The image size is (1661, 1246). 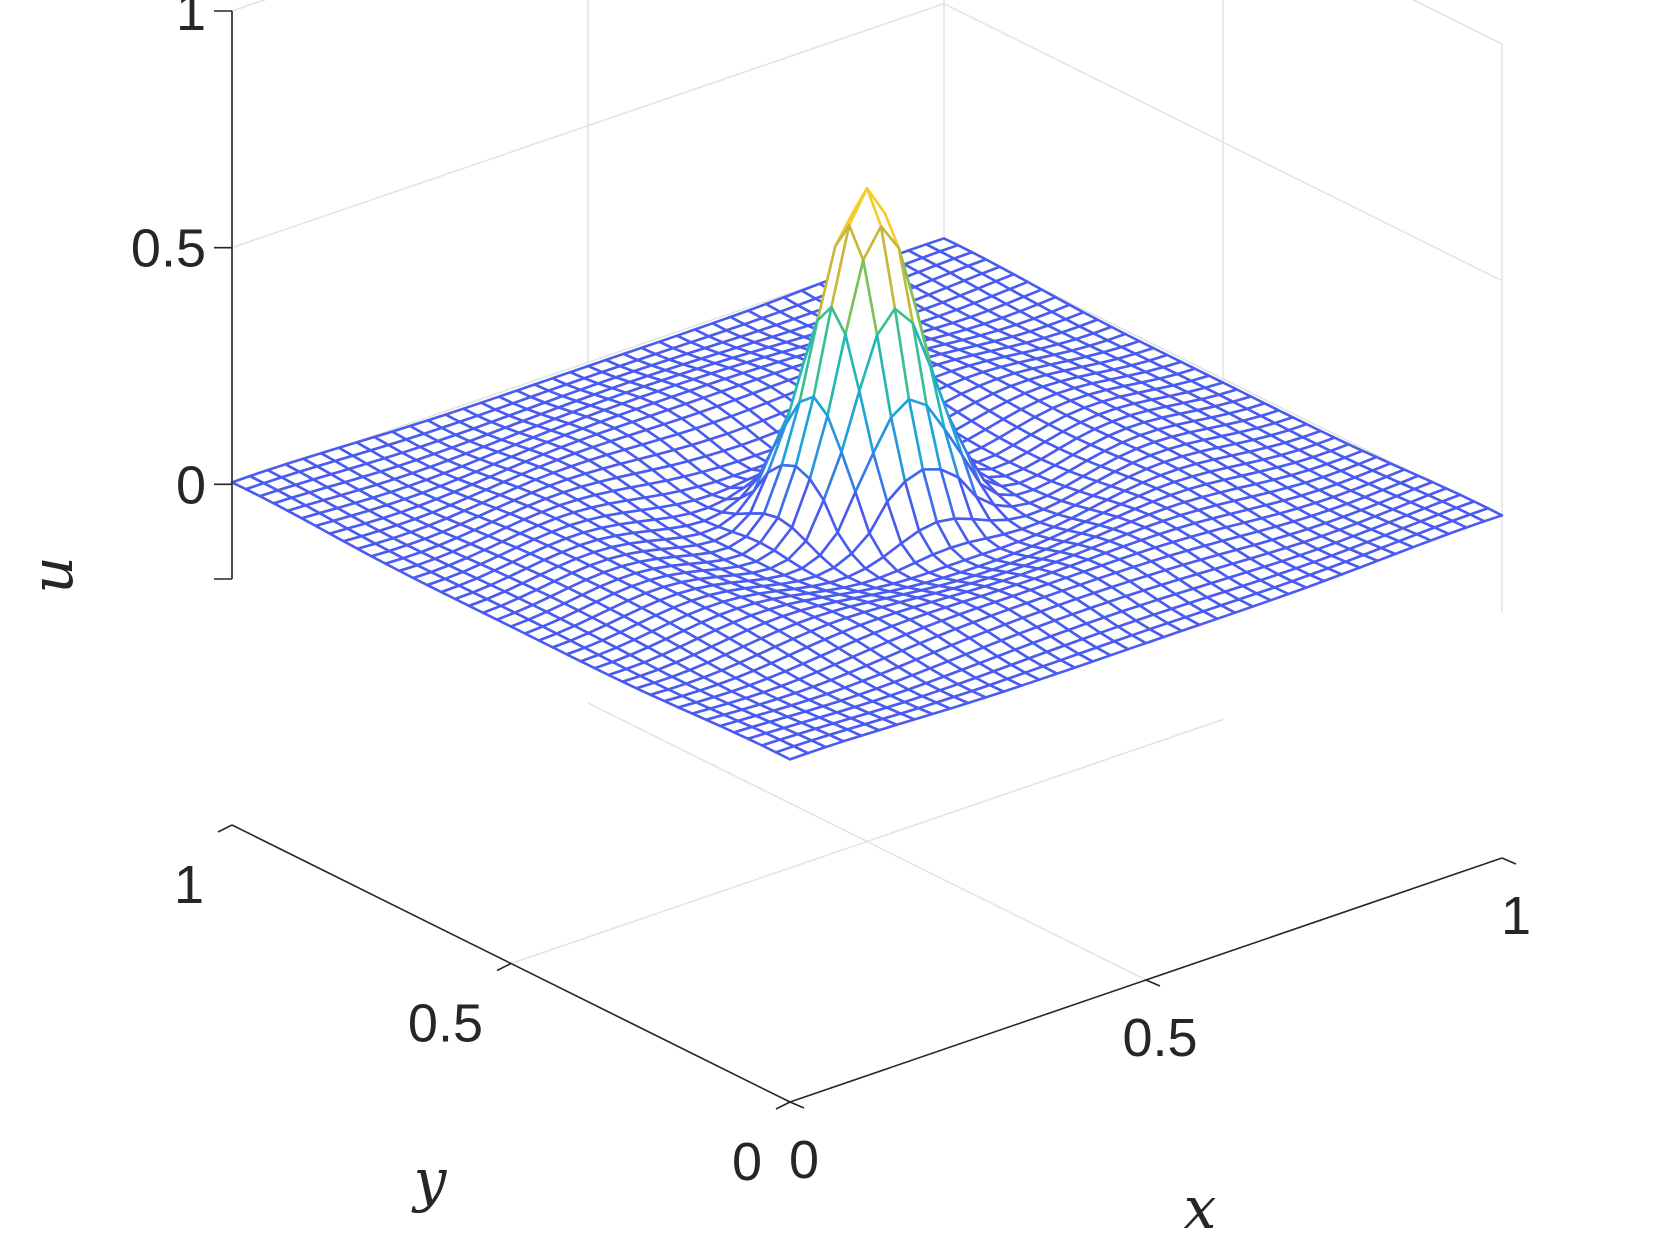 I want to click on y-tick-label: 0.5, so click(x=445, y=1024).